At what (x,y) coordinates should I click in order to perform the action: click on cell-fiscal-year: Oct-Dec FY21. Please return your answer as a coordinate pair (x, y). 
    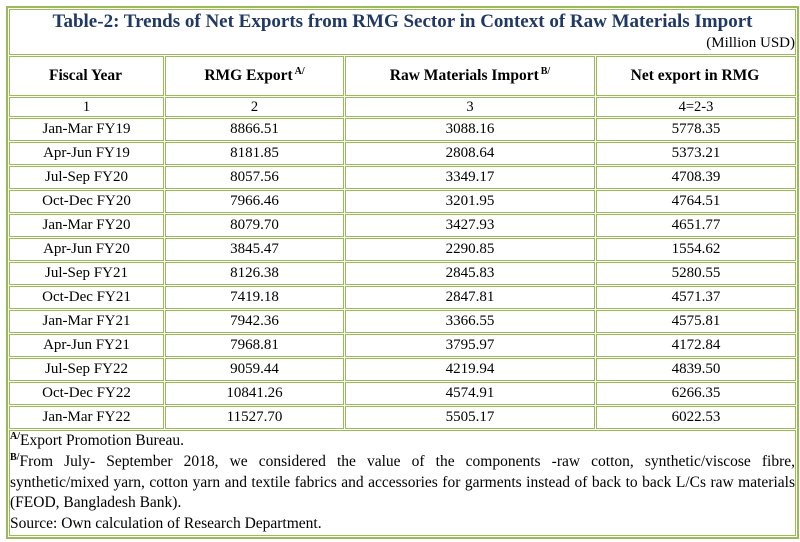
    Looking at the image, I should click on (86, 297).